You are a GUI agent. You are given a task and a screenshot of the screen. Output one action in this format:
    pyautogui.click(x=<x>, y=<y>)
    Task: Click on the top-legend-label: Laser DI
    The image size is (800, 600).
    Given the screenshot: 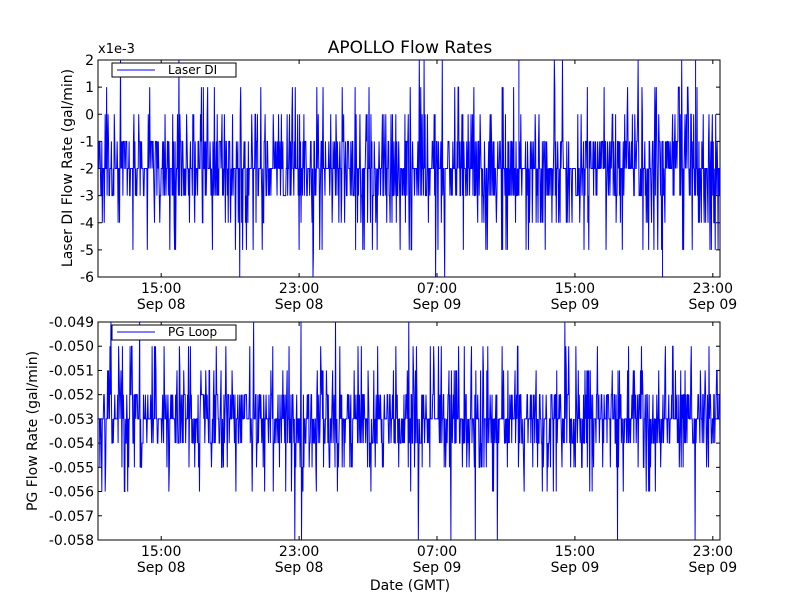 What is the action you would take?
    pyautogui.click(x=192, y=70)
    